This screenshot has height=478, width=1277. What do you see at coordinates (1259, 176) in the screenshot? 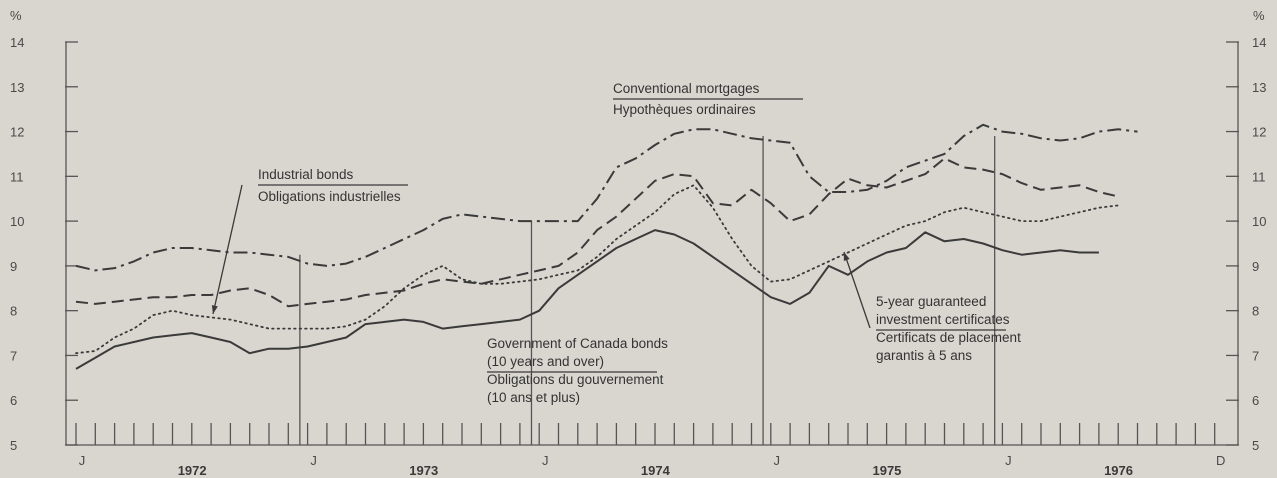
I see `y-tick-label-right: 11` at bounding box center [1259, 176].